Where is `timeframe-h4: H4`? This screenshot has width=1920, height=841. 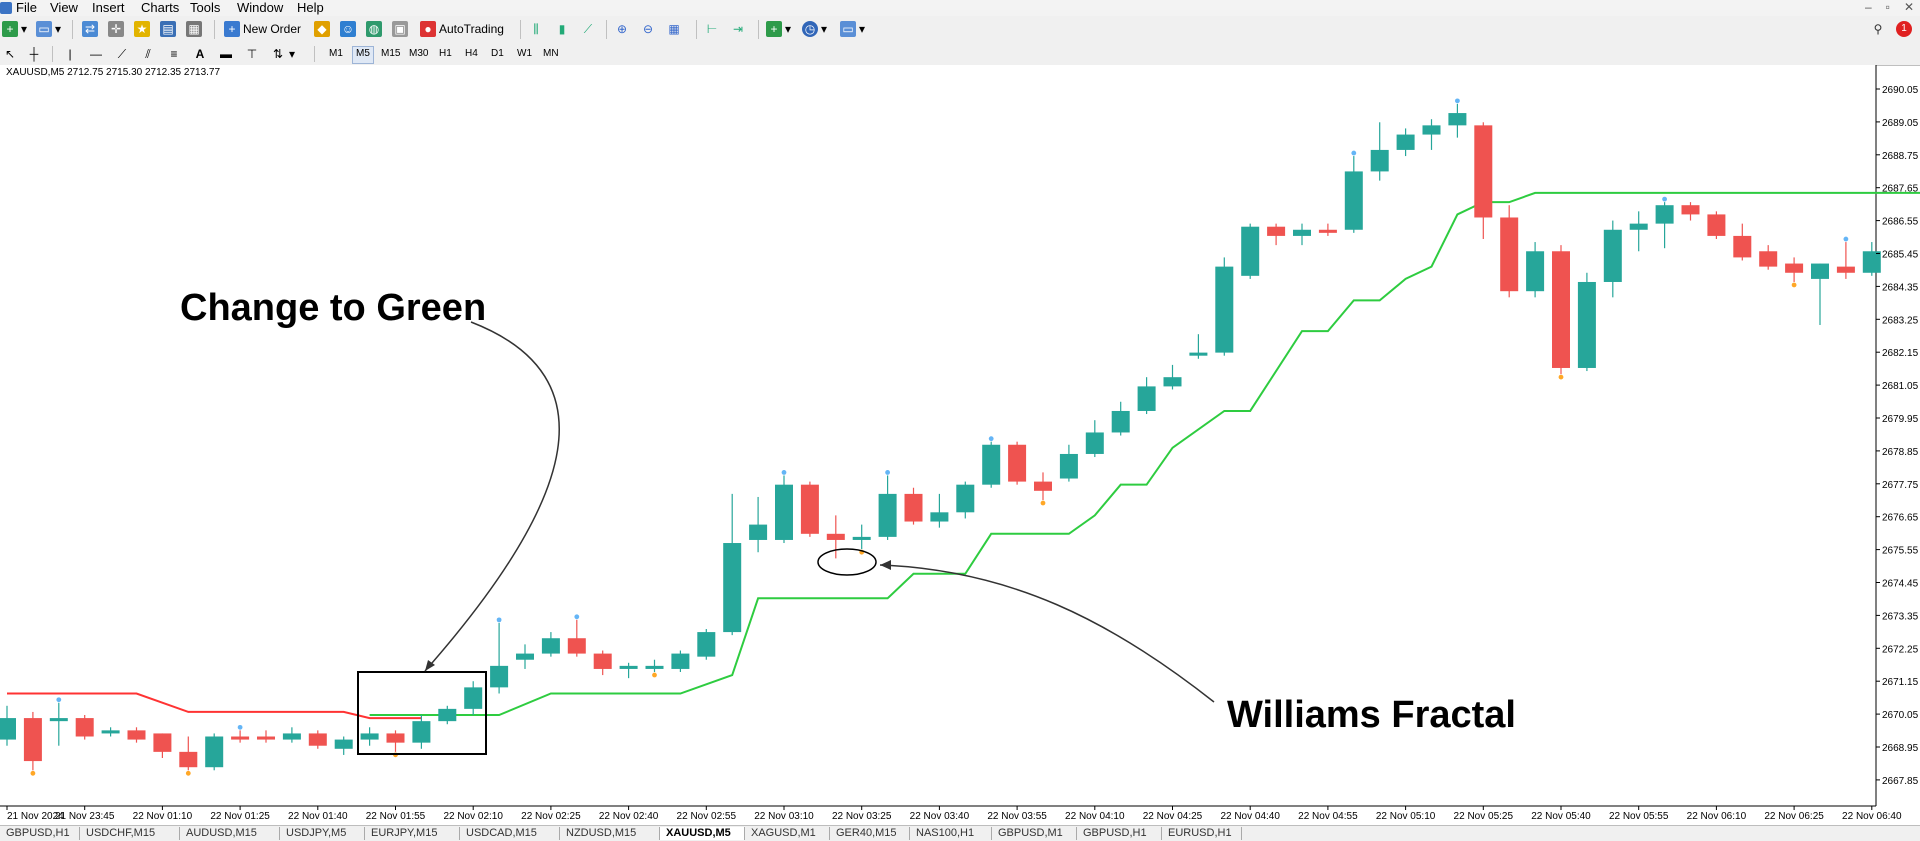
timeframe-h4: H4 is located at coordinates (471, 53).